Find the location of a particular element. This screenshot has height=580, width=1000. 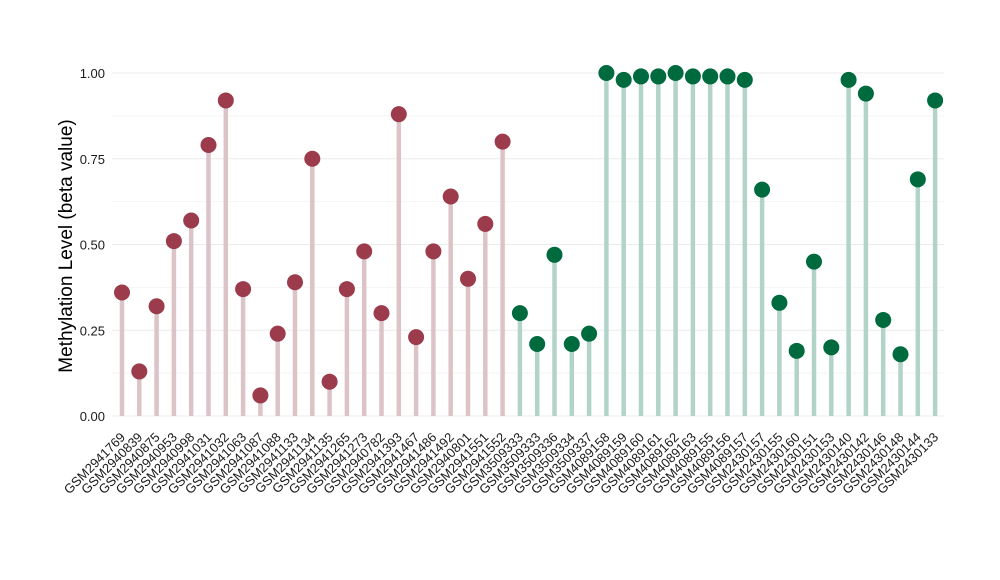

y-axis-title: Methylation Level (beta value) is located at coordinates (66, 245).